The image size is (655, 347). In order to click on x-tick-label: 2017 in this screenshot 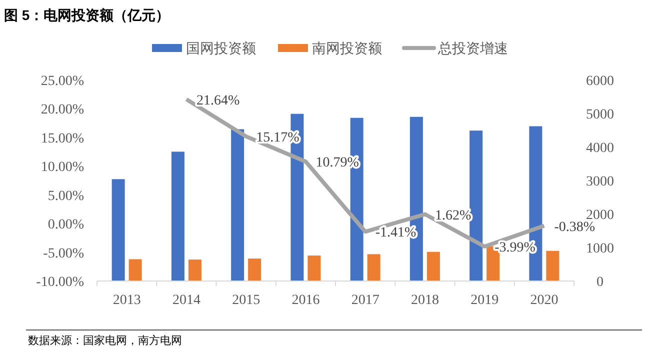, I will do `click(365, 300)`.